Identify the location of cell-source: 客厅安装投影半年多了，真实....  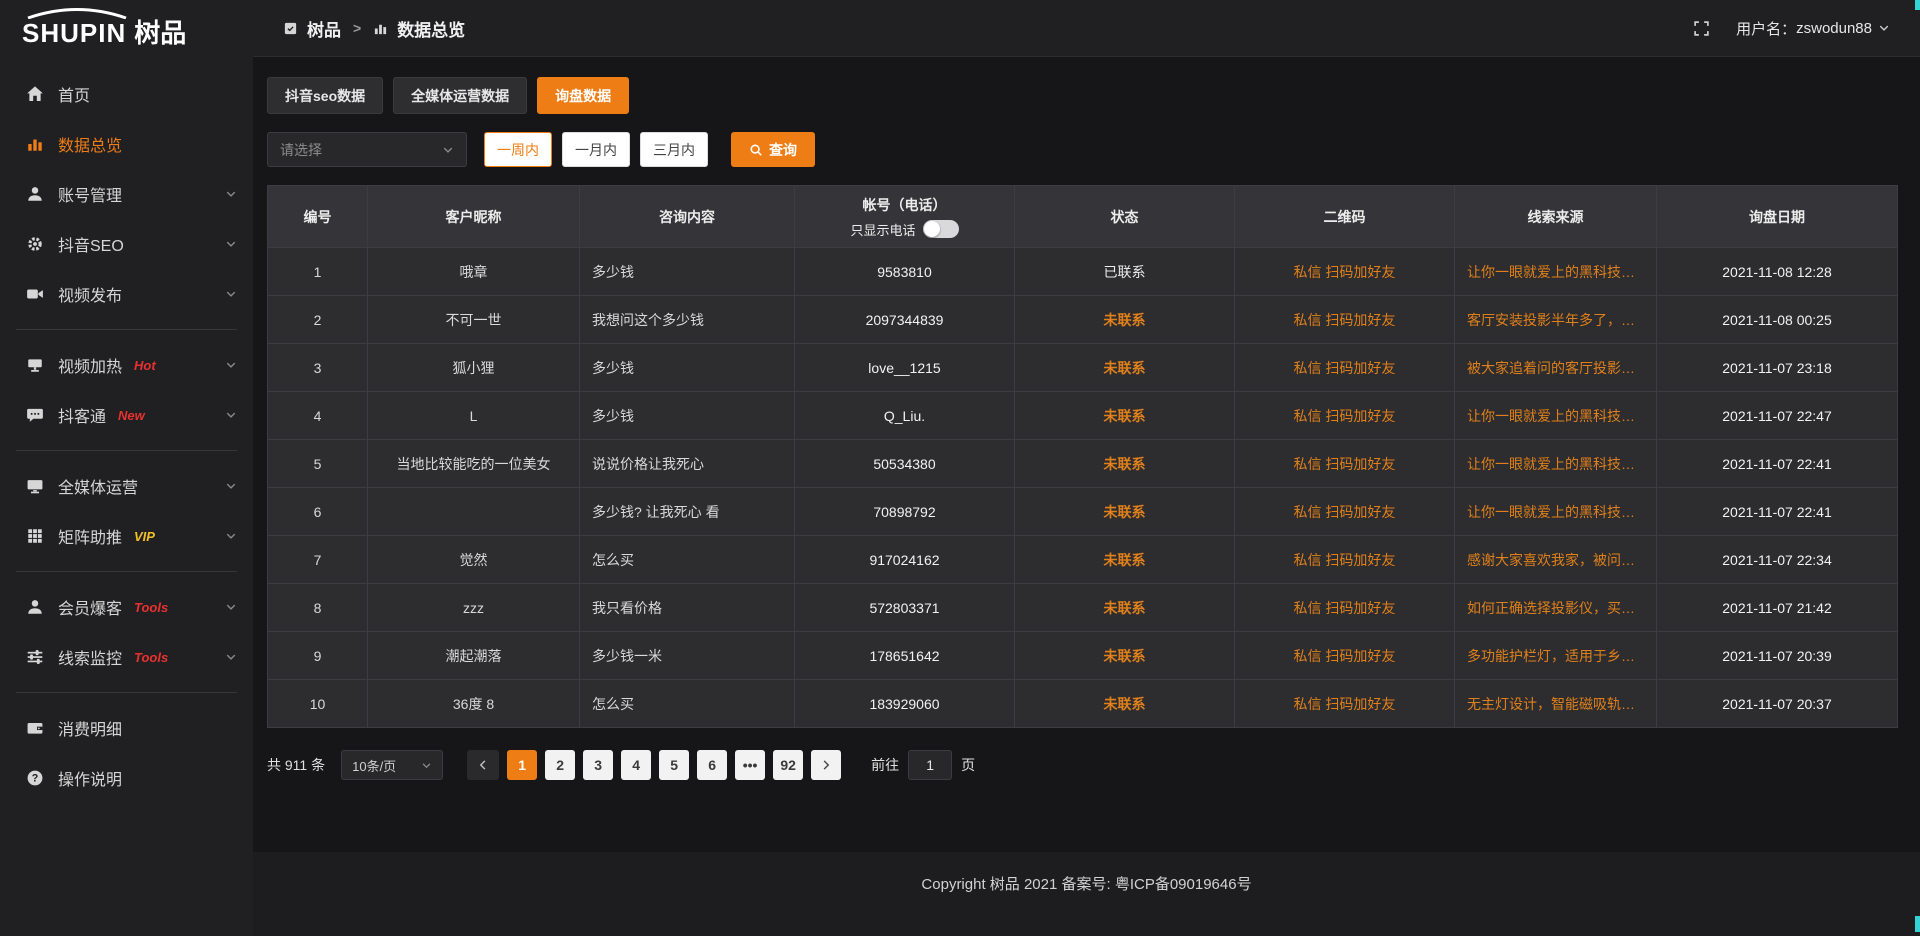
(1555, 319).